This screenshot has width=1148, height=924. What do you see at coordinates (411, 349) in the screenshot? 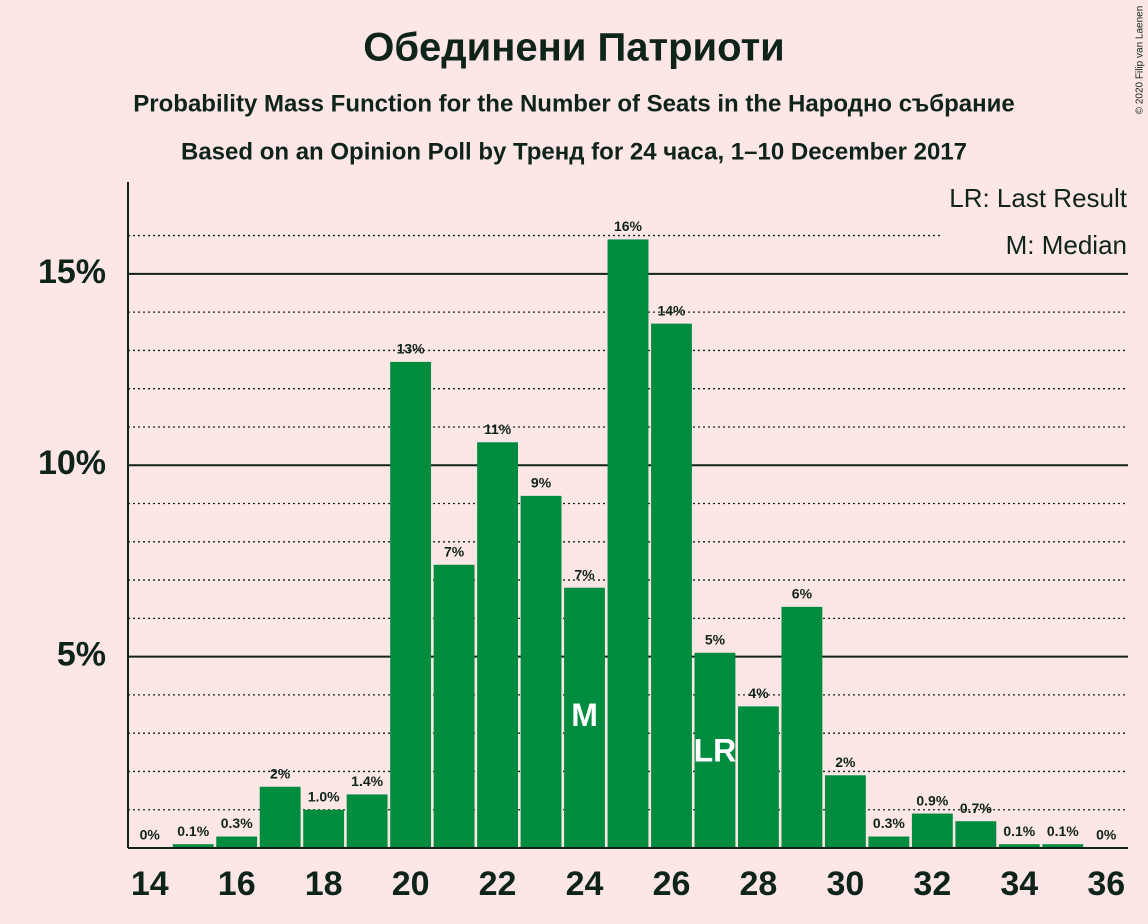
I see `value-label: 13%` at bounding box center [411, 349].